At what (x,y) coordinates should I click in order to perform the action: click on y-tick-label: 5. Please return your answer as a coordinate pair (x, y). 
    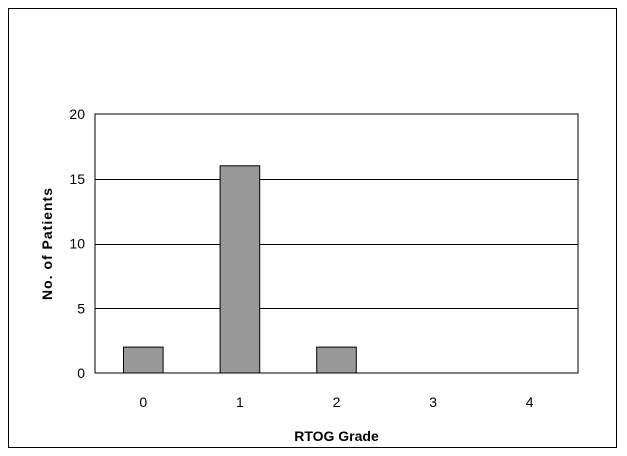
    Looking at the image, I should click on (81, 308).